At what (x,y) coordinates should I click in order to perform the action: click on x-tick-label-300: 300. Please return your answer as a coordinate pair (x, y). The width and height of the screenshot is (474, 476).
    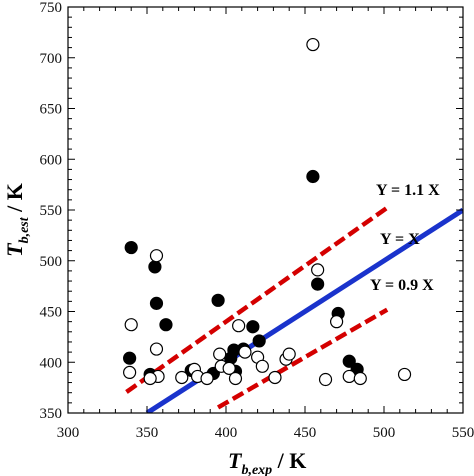
    Looking at the image, I should click on (68, 433).